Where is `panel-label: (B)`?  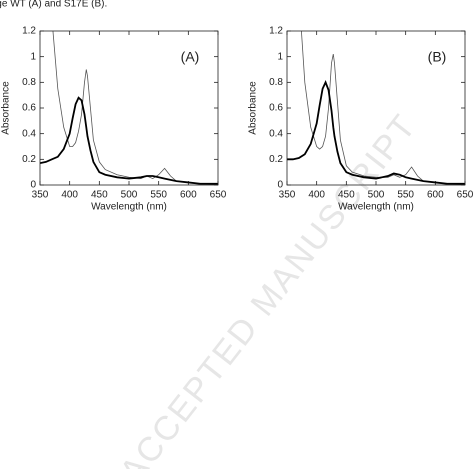 panel-label: (B) is located at coordinates (437, 57).